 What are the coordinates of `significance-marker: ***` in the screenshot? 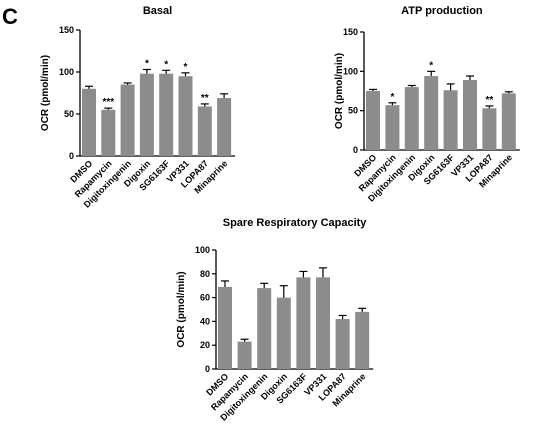 It's located at (108, 102).